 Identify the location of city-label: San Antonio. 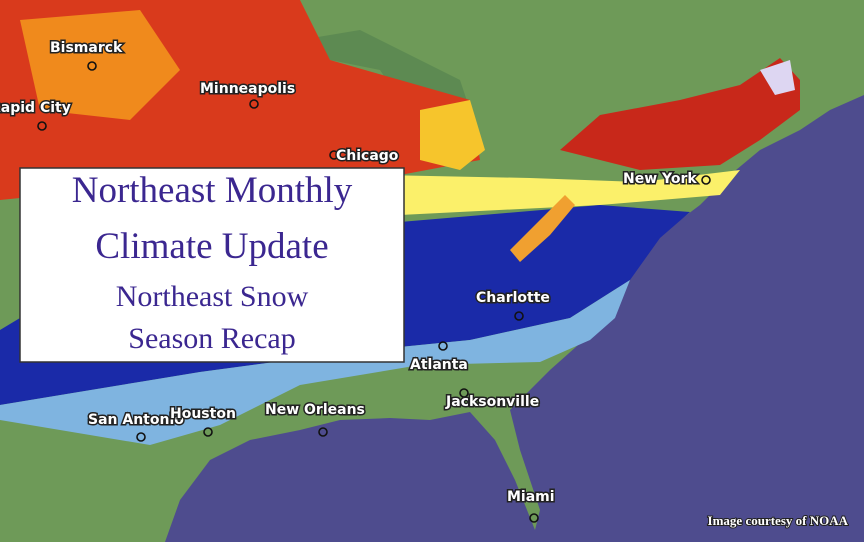
(136, 420).